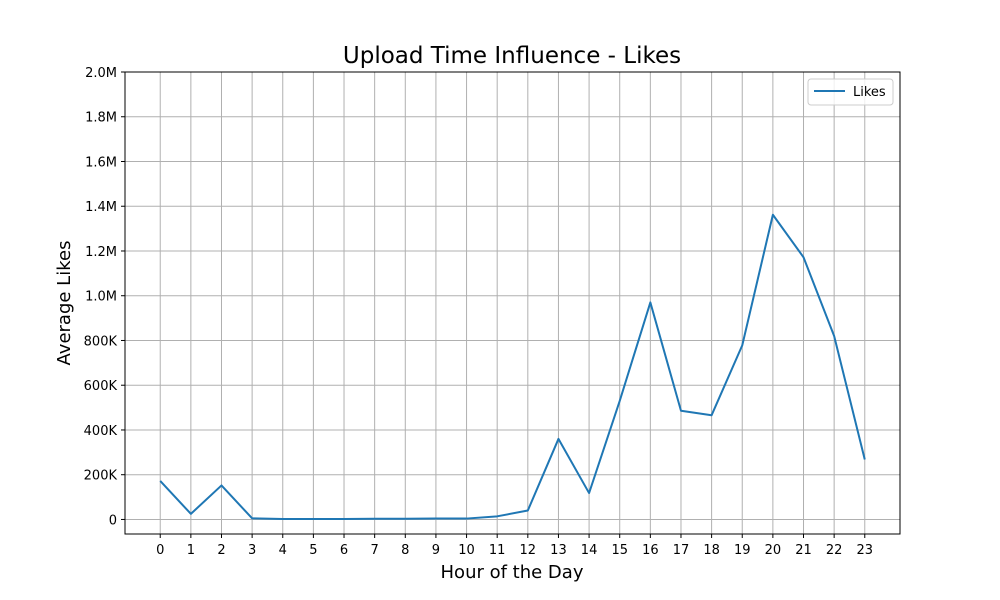 Image resolution: width=1000 pixels, height=600 pixels. What do you see at coordinates (650, 550) in the screenshot?
I see `x-tick-label: 16` at bounding box center [650, 550].